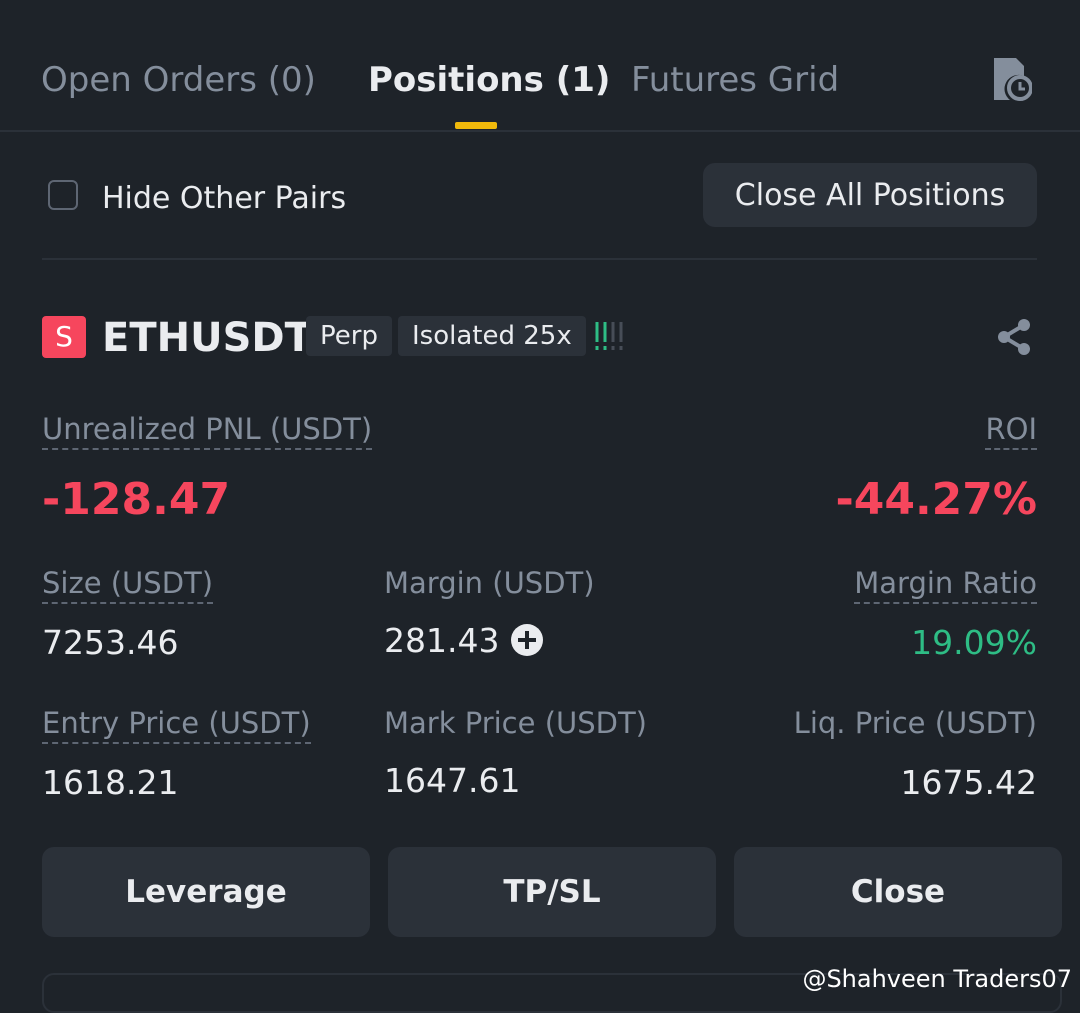  Describe the element at coordinates (552, 892) in the screenshot. I see `action-button: TP/SL` at that location.